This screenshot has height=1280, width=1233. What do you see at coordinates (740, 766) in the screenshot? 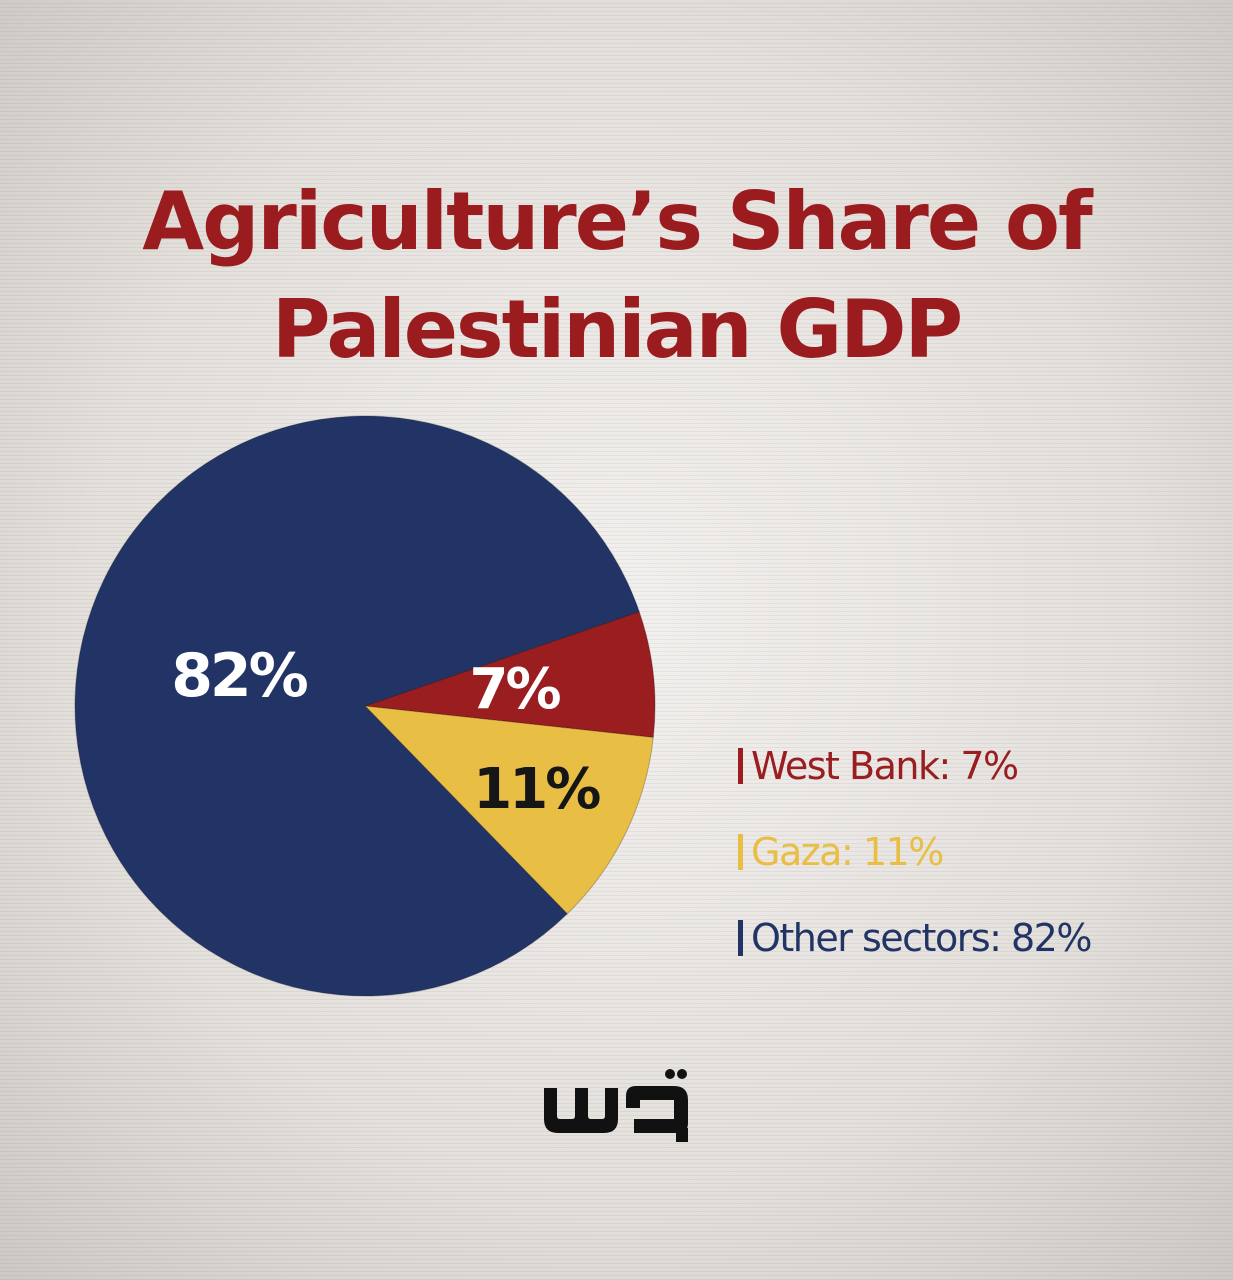
I see `legend-marker-west-bank` at bounding box center [740, 766].